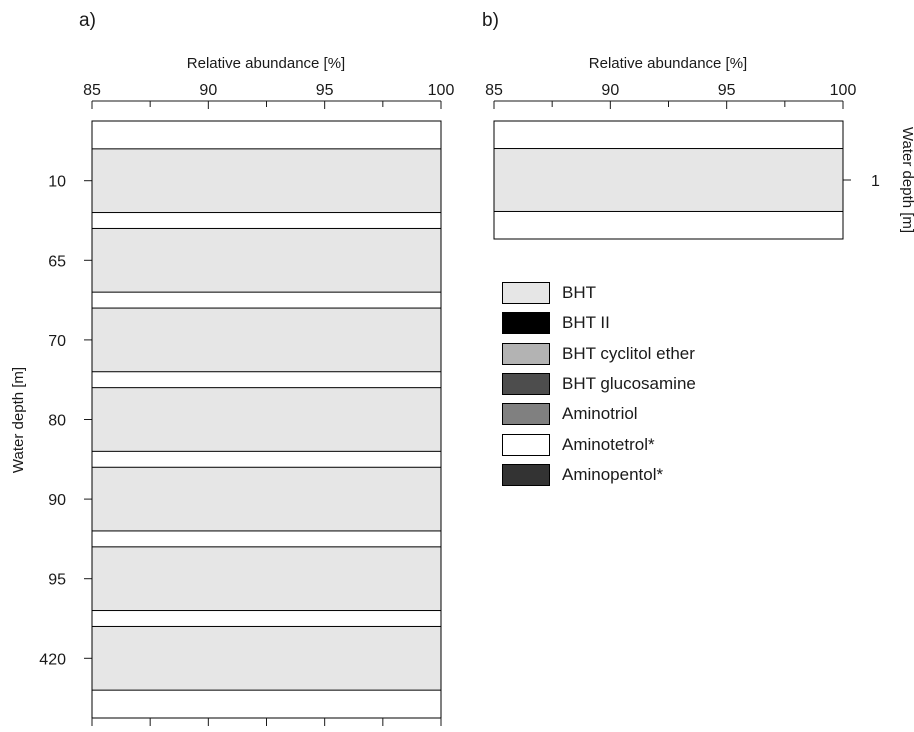 This screenshot has height=732, width=914. What do you see at coordinates (526, 353) in the screenshot?
I see `legend-swatch-bht-cyclitol-ether` at bounding box center [526, 353].